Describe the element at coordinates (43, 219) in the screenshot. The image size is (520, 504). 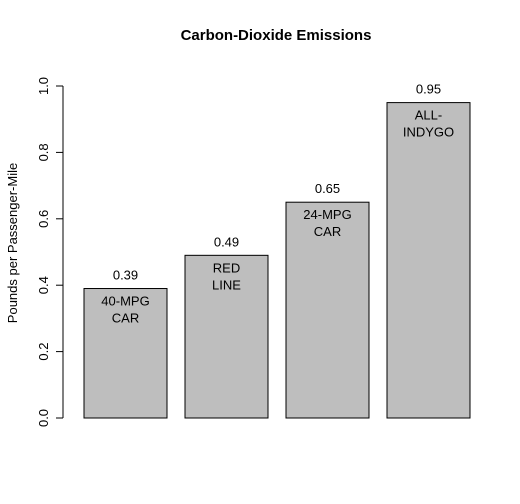
I see `y-tick-label: 0.6` at that location.